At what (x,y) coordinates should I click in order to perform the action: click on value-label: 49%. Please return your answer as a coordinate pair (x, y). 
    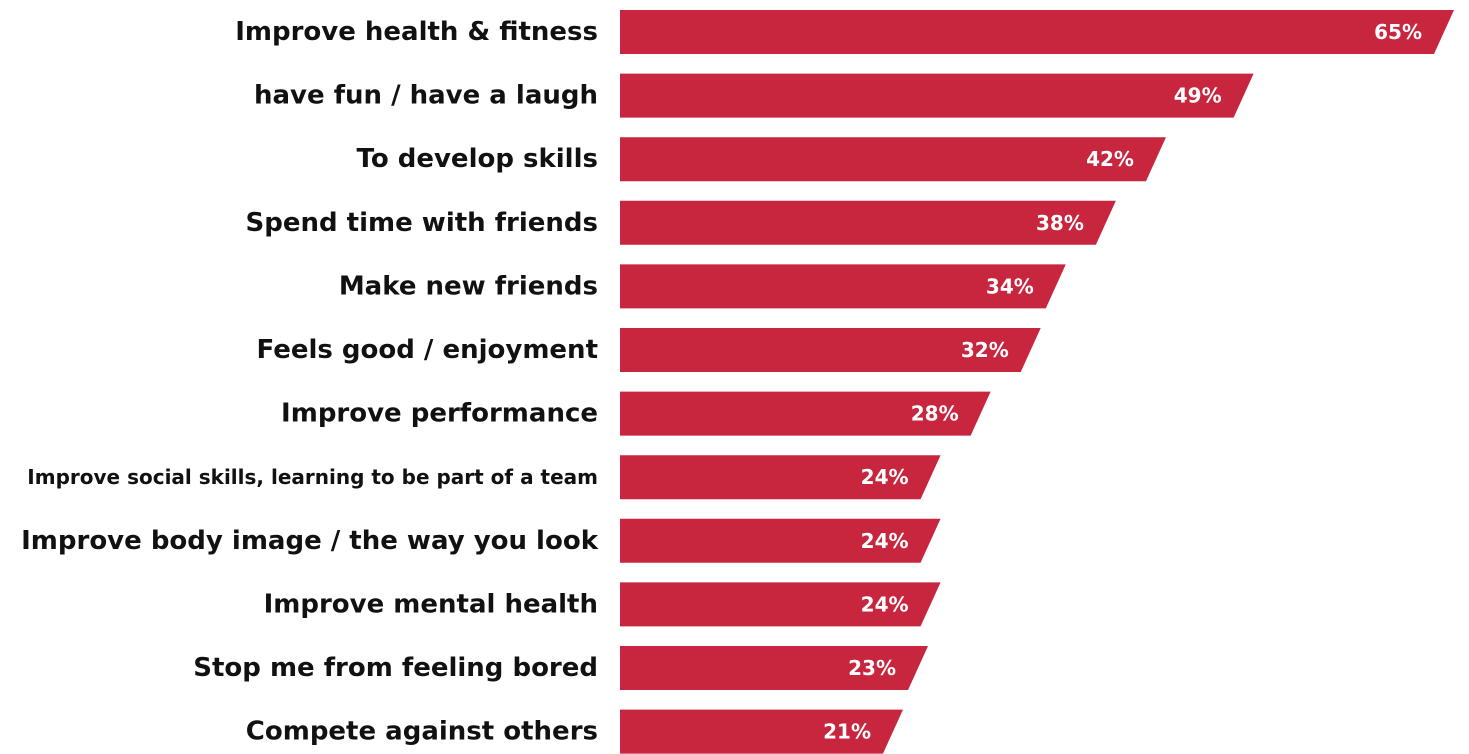
    Looking at the image, I should click on (1198, 96).